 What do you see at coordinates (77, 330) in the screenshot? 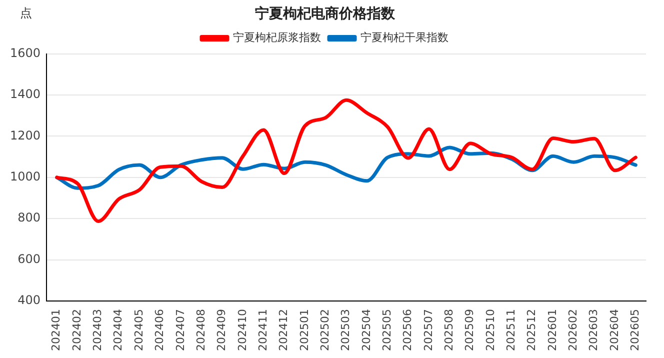
I see `x-tick-label: 202402` at bounding box center [77, 330].